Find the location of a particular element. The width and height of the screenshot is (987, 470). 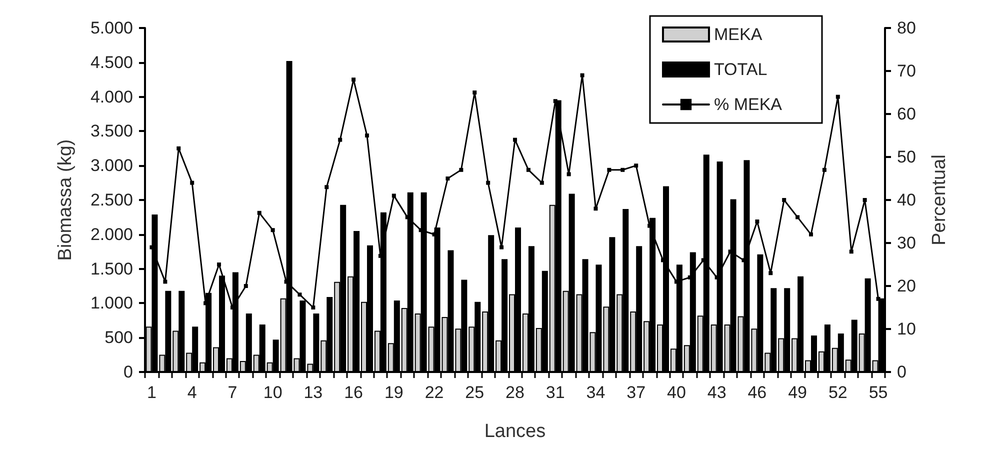

y-tick-label: 500 is located at coordinates (118, 338).